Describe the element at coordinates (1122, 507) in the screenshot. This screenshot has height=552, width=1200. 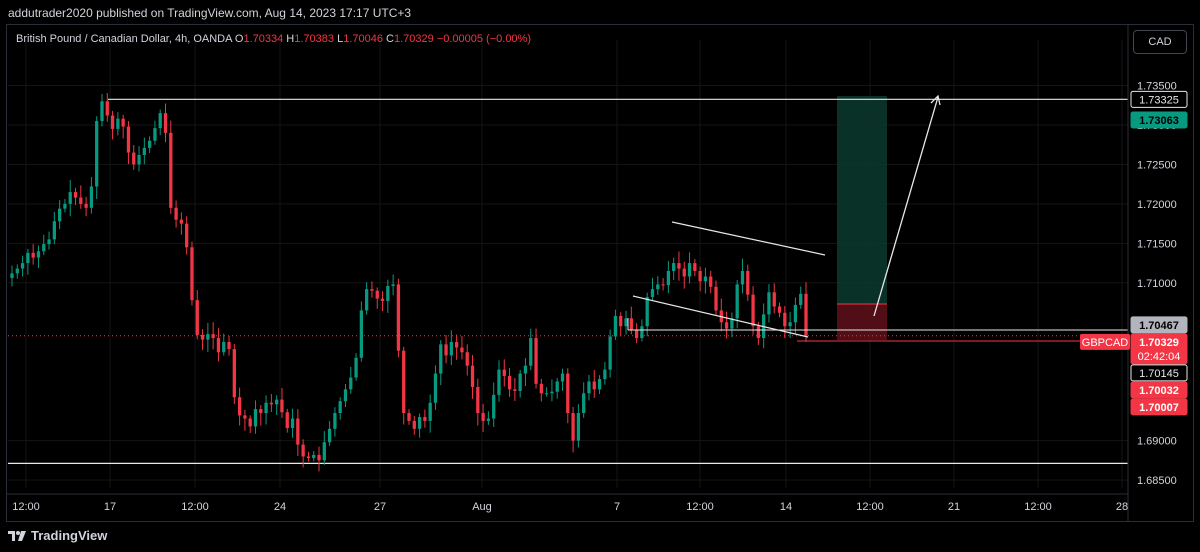
I see `x-tick-label: 28` at that location.